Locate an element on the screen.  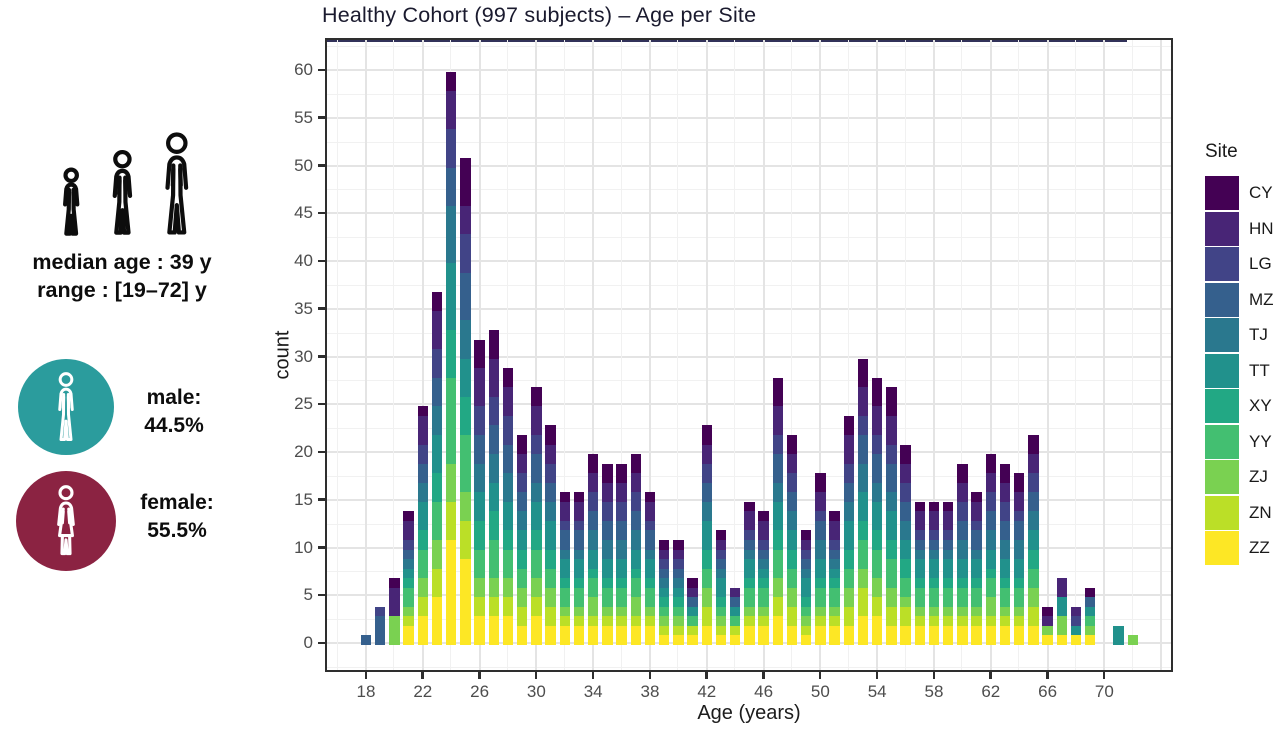
gridline-h-major is located at coordinates (749, 213).